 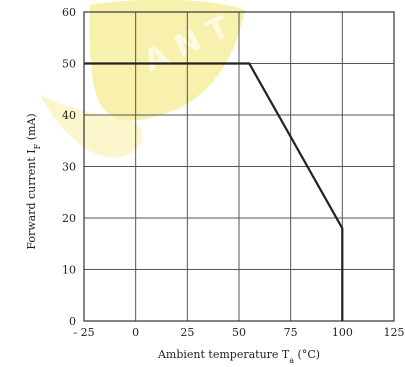 I want to click on x-axis-label: Ambient temperature Ta (°C), so click(x=238, y=356).